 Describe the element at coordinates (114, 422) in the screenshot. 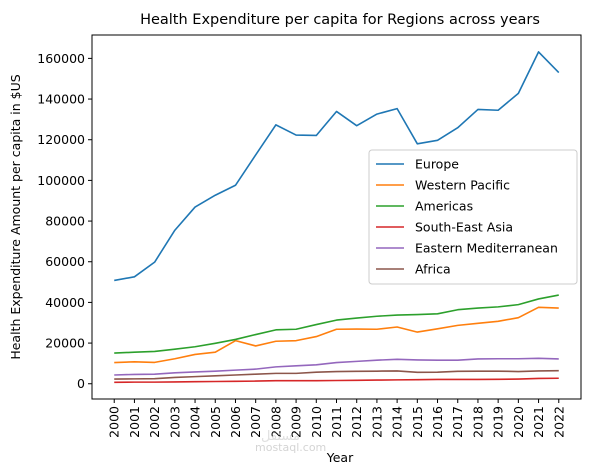

I see `x-tick-label: 2000` at that location.